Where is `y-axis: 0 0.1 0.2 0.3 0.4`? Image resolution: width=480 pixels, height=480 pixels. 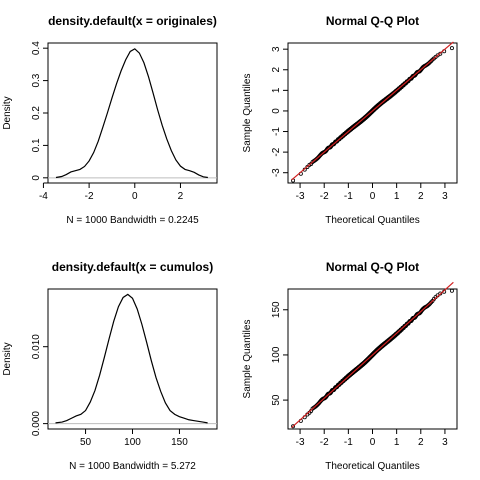 y-axis: 0 0.1 0.2 0.3 0.4 is located at coordinates (40, 111).